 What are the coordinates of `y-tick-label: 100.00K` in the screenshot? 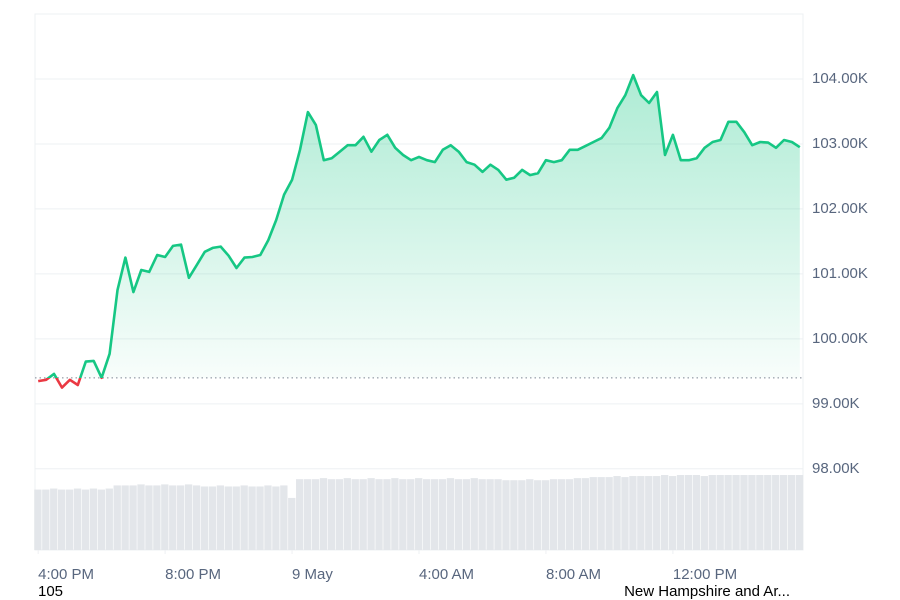 It's located at (840, 338).